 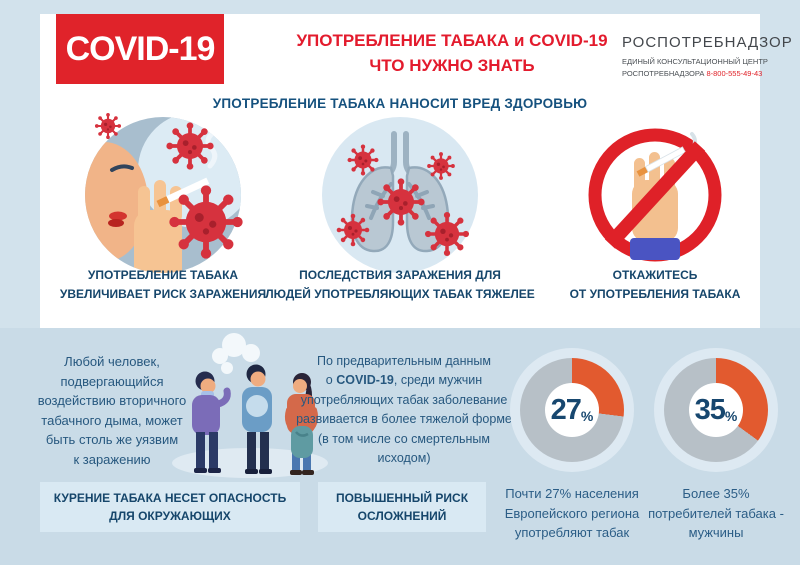 What do you see at coordinates (365, 380) in the screenshot?
I see `covid-19-emphasis: COVID-19` at bounding box center [365, 380].